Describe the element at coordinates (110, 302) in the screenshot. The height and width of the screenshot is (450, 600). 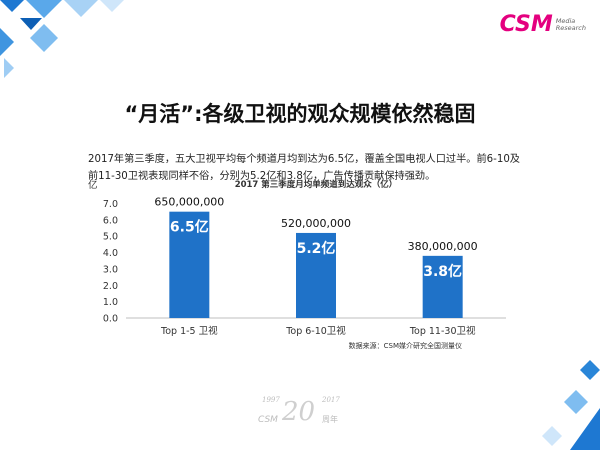
I see `y-tick-label: 1.0` at that location.